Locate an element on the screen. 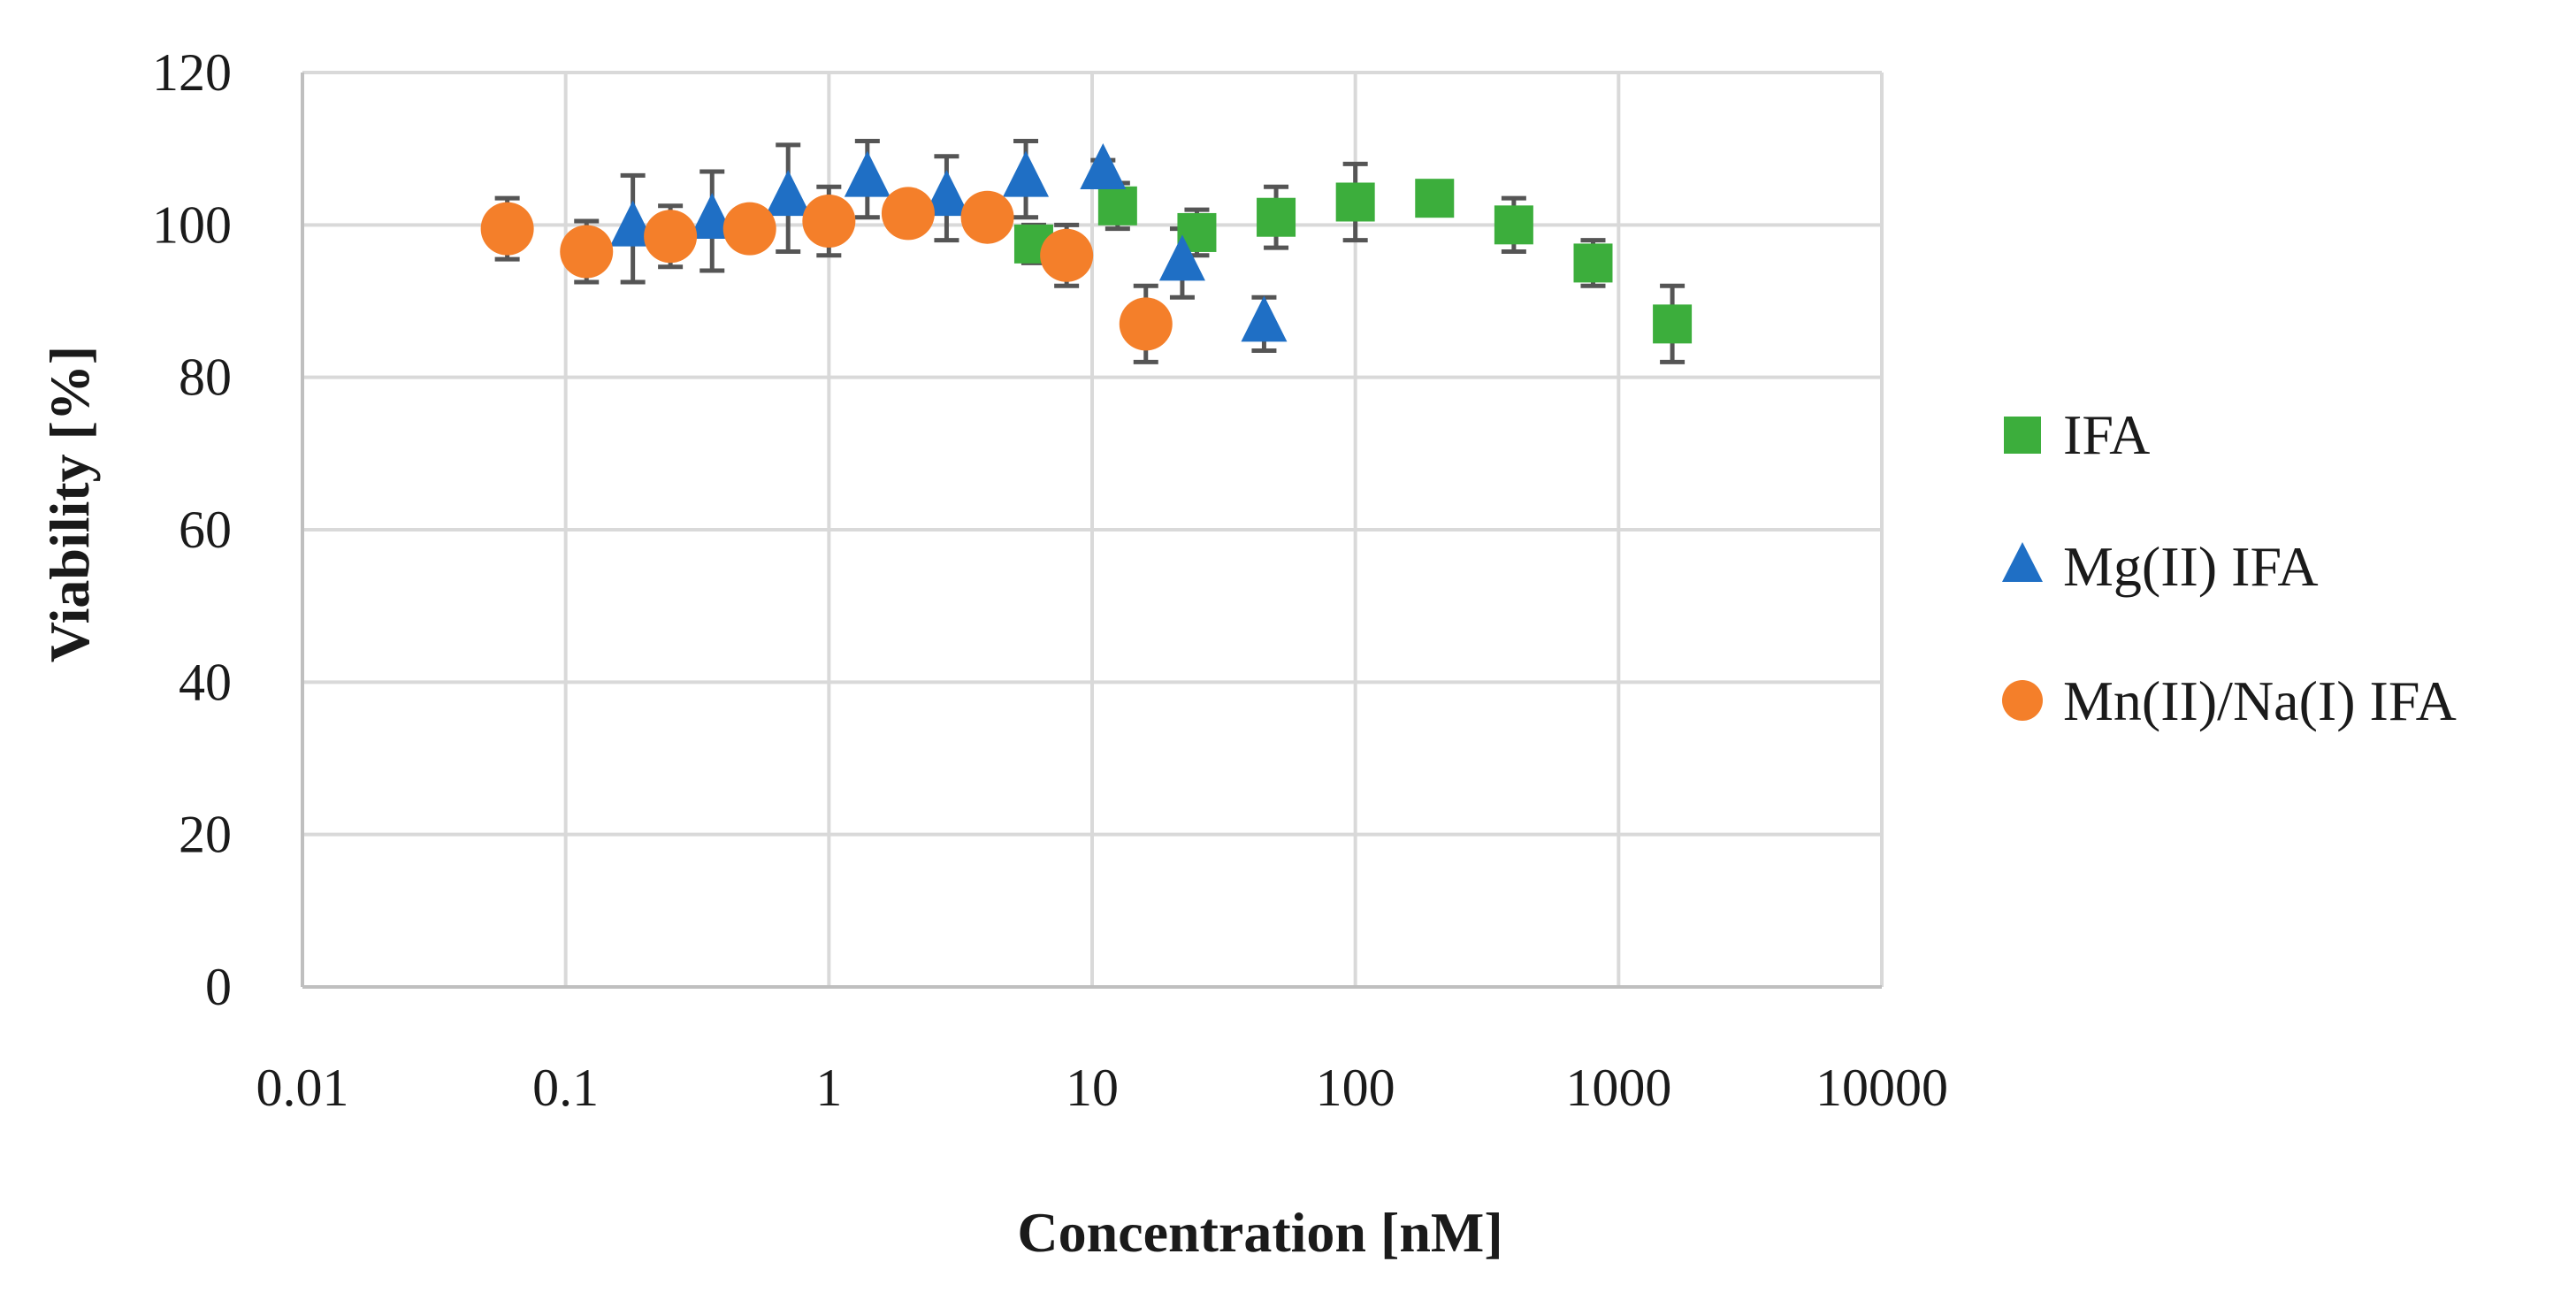  x-tick-label: 10 is located at coordinates (1092, 1088).